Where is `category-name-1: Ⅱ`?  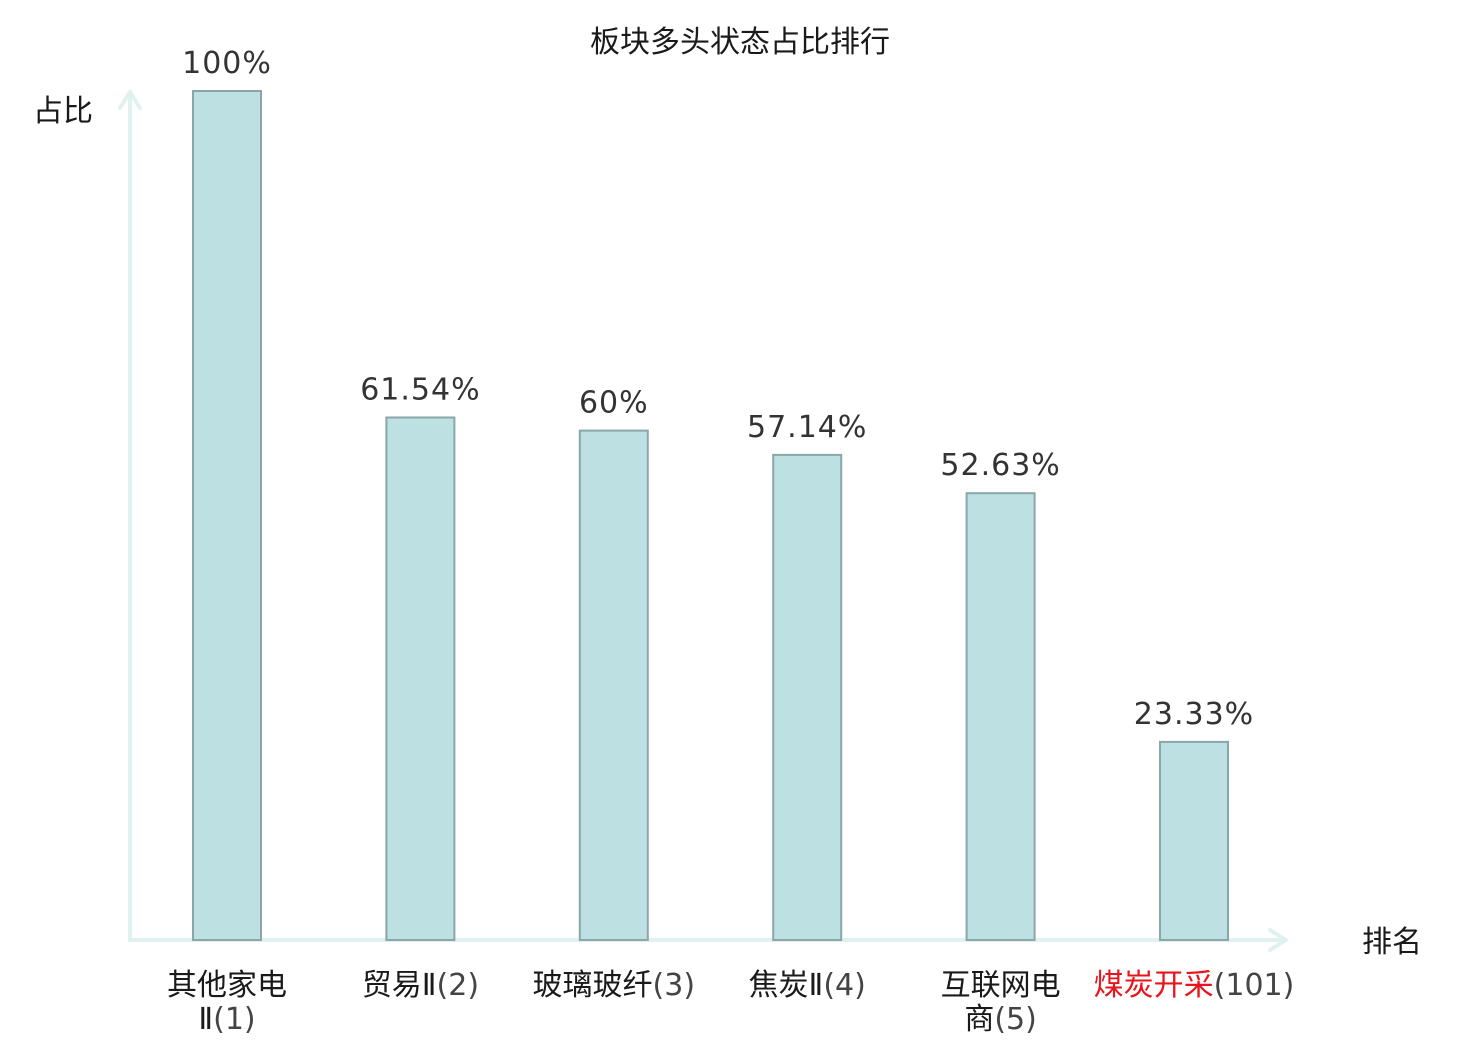
category-name-1: Ⅱ is located at coordinates (205, 1019).